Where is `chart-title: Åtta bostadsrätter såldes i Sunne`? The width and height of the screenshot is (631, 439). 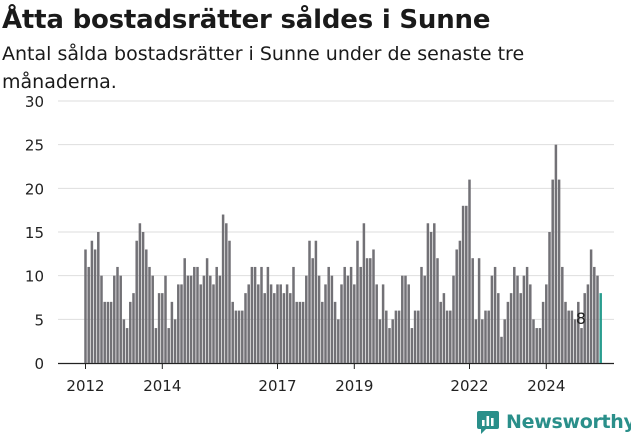
chart-title: Åtta bostadsrätter såldes i Sunne is located at coordinates (246, 20).